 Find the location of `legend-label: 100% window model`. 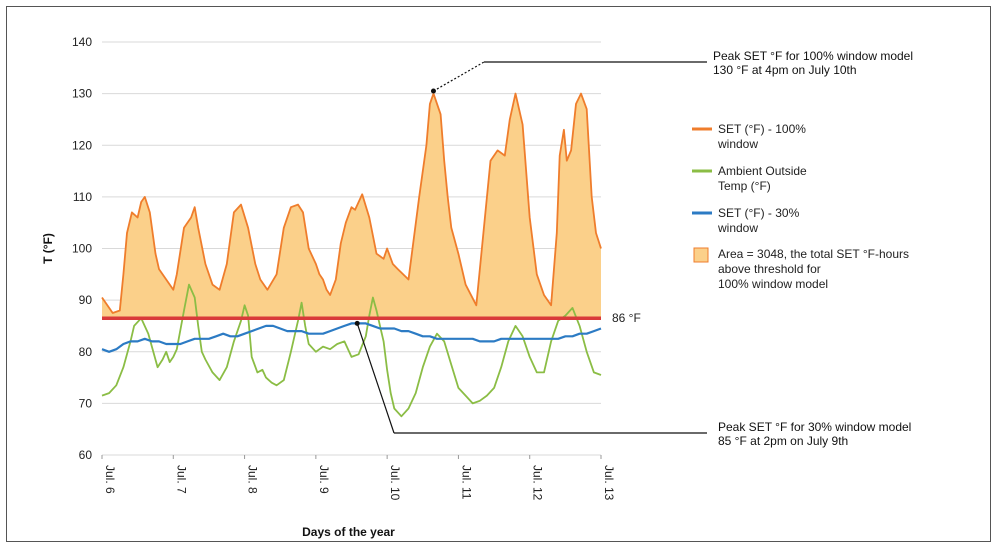

legend-label: 100% window model is located at coordinates (773, 284).